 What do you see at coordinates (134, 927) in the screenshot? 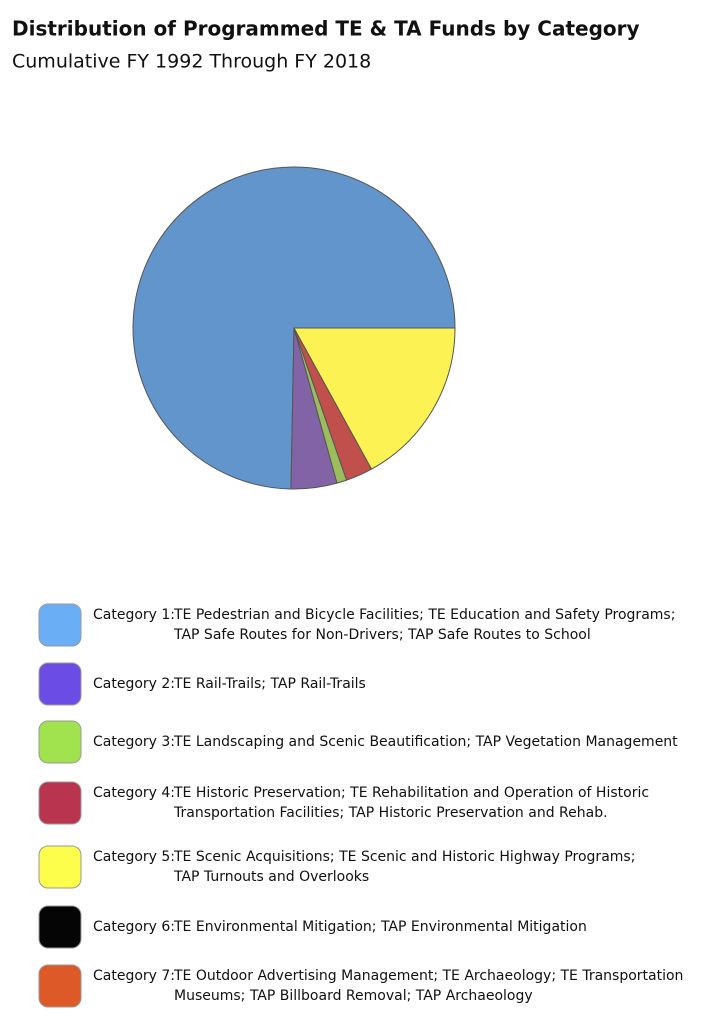
I see `legend-label: Category 6:` at bounding box center [134, 927].